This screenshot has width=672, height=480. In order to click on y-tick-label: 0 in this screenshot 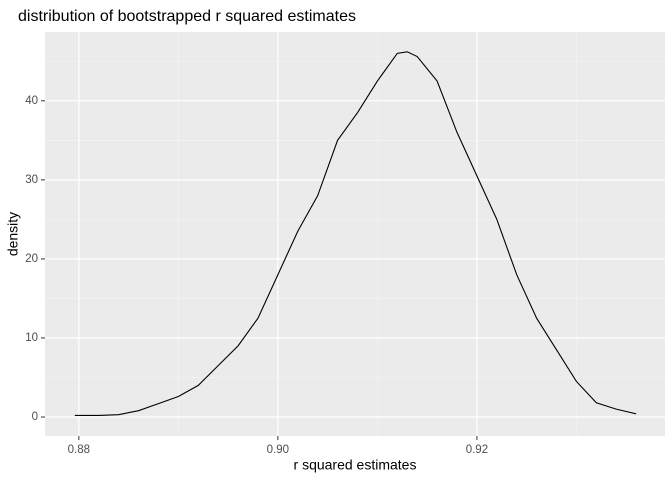, I will do `click(35, 417)`.